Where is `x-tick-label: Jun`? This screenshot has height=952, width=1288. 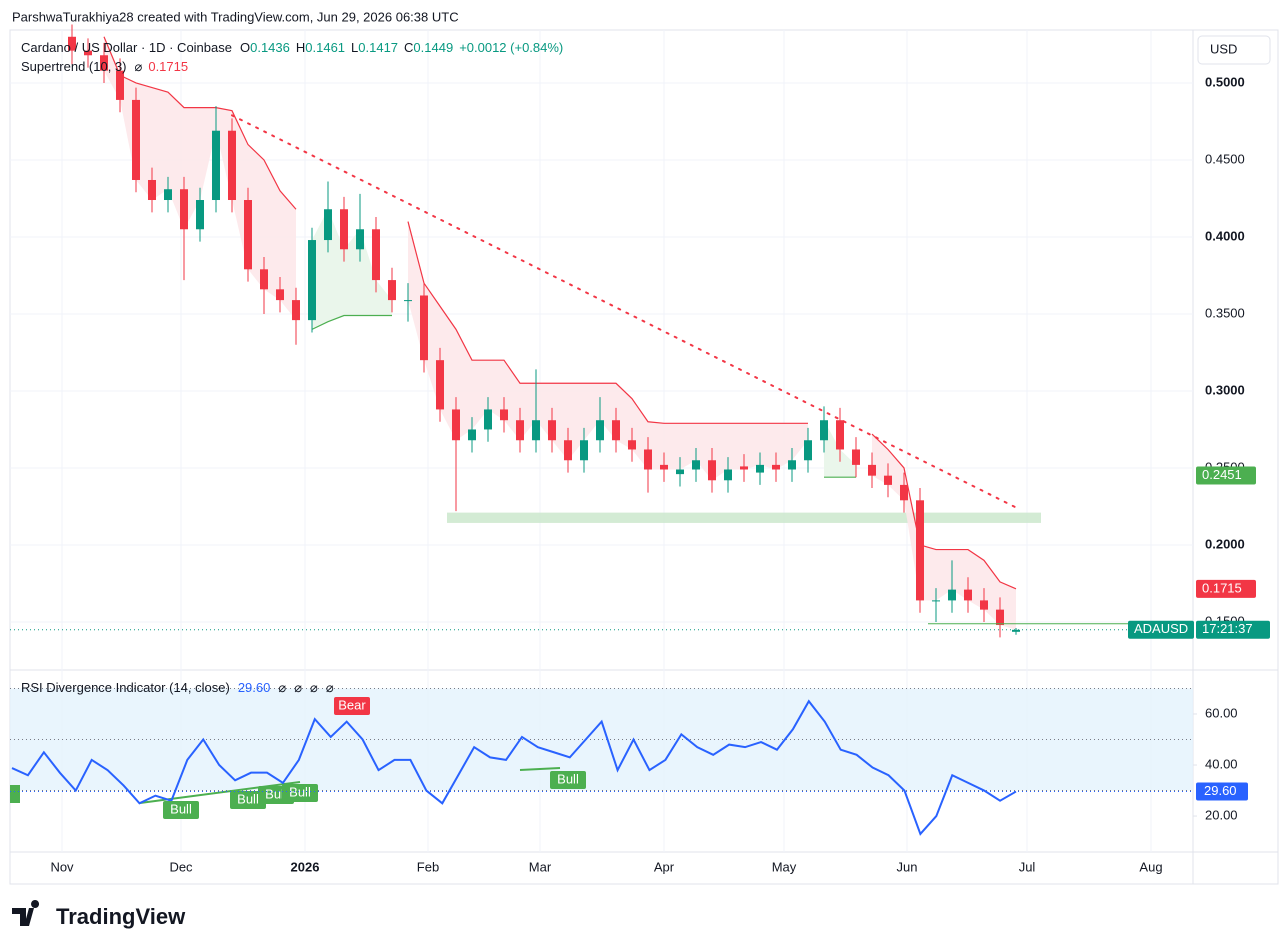 x-tick-label: Jun is located at coordinates (907, 866).